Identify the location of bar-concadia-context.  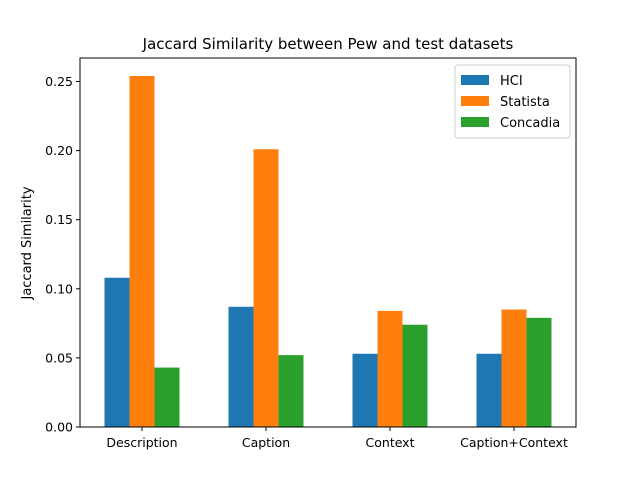
(415, 375).